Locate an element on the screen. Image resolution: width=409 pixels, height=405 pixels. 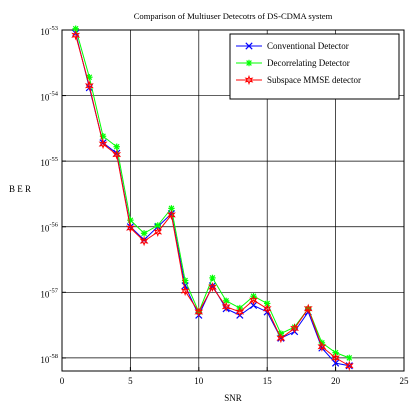
x-axis-label: SNR is located at coordinates (233, 398).